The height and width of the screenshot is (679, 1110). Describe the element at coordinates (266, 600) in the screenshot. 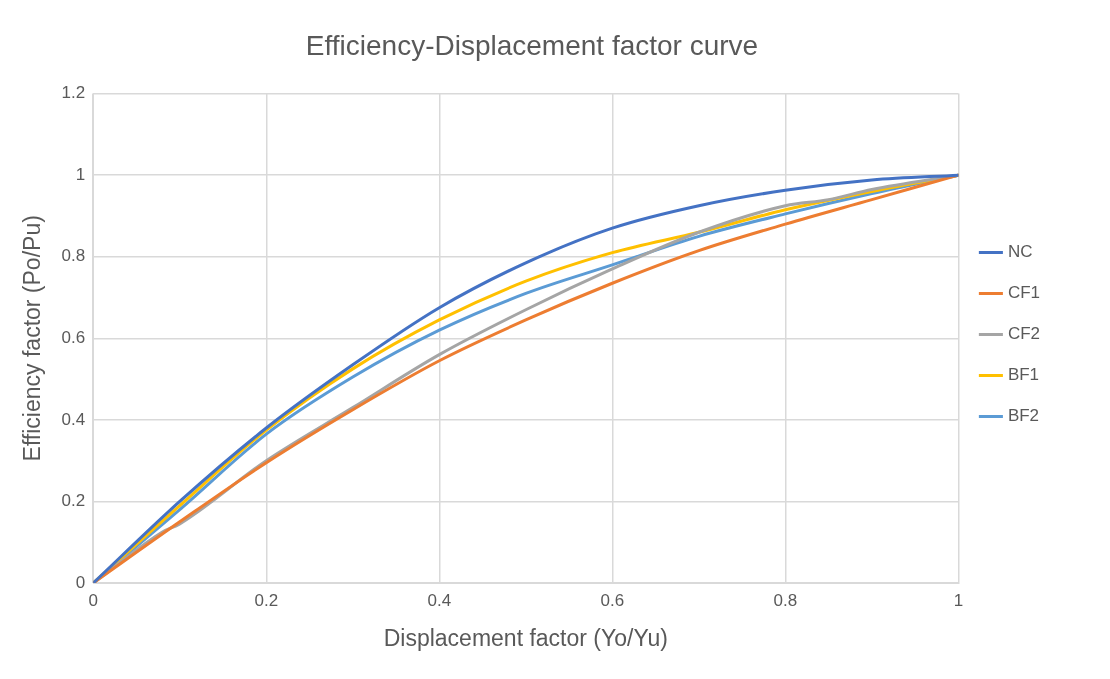

I see `x-tick-label: 0.2` at that location.